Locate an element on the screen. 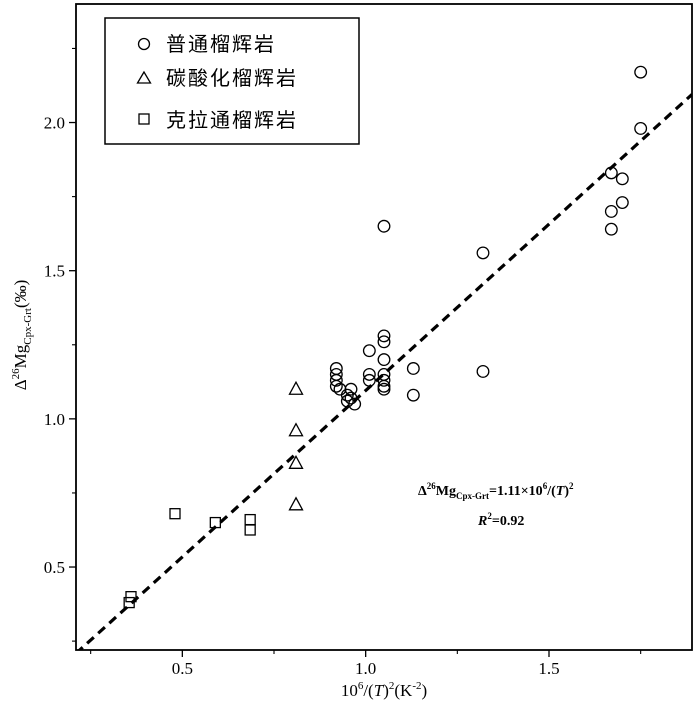 The width and height of the screenshot is (700, 704). legend-label-ordinary-eclogite: 普通榴辉岩 is located at coordinates (221, 44).